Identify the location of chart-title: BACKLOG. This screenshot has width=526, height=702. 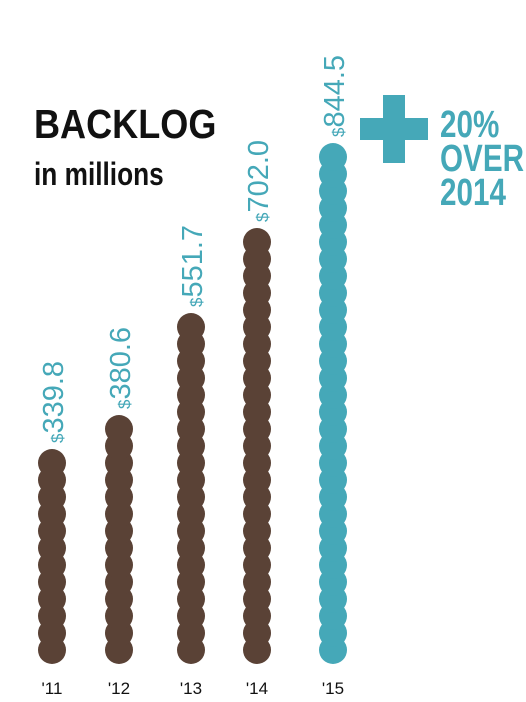
(125, 124).